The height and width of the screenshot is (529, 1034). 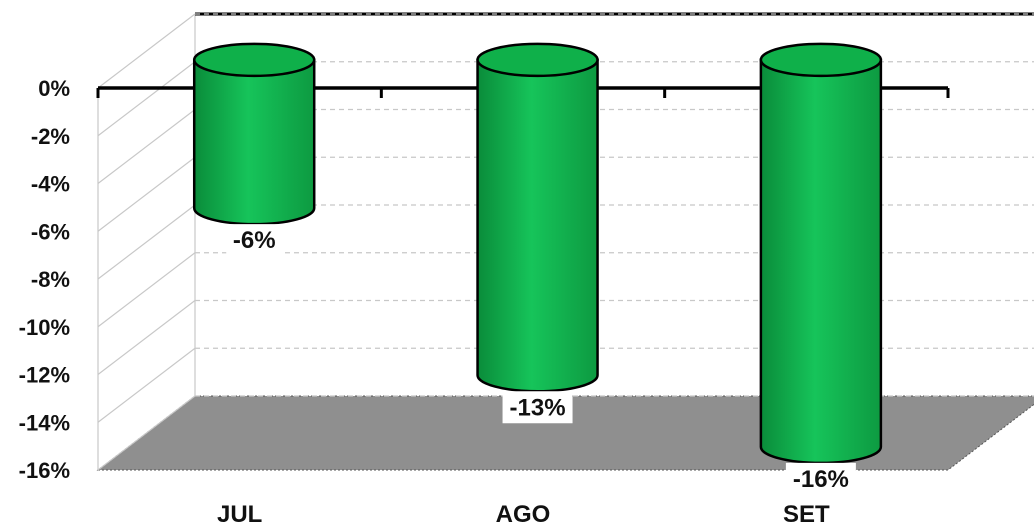 What do you see at coordinates (806, 514) in the screenshot?
I see `x-category-label: SET` at bounding box center [806, 514].